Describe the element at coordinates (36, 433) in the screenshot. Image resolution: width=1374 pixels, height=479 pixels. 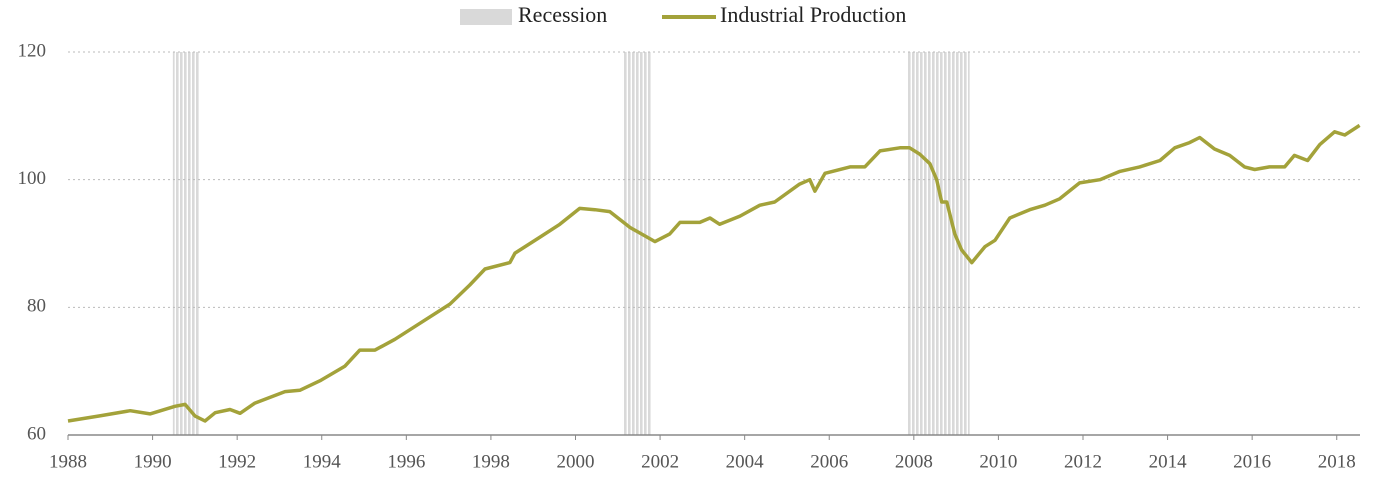
I see `y-tick-label: 60` at that location.